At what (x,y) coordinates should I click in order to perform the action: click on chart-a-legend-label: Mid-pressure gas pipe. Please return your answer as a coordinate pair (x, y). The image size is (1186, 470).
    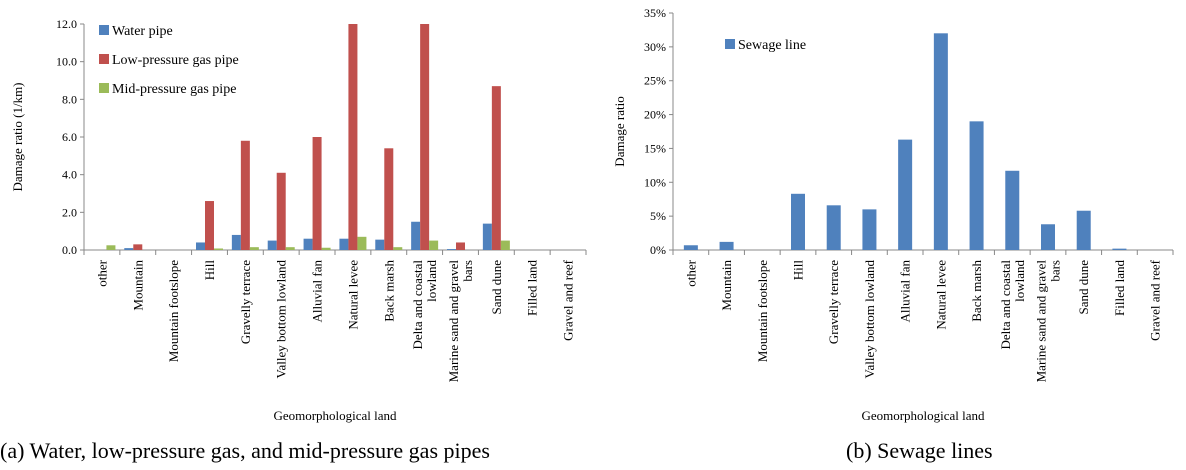
    Looking at the image, I should click on (174, 89).